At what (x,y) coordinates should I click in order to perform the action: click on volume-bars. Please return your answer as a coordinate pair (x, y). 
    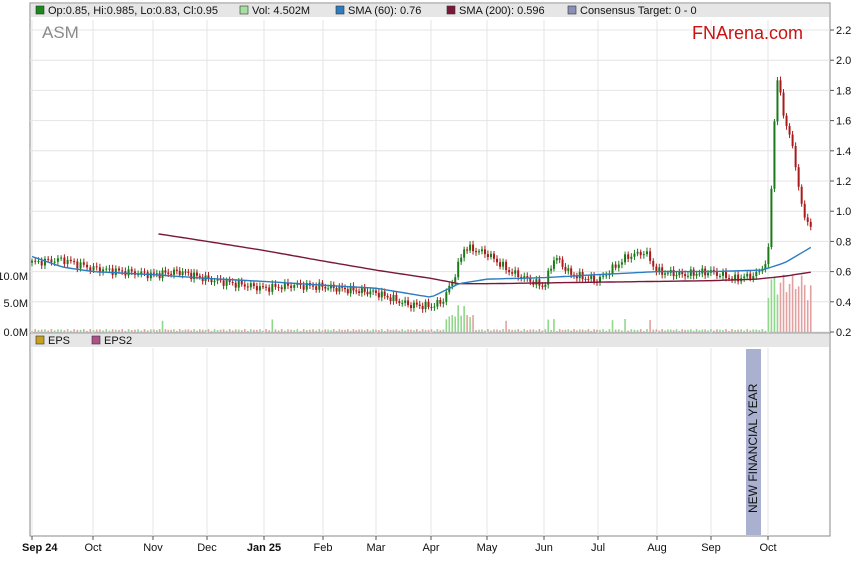
    Looking at the image, I should click on (421, 303).